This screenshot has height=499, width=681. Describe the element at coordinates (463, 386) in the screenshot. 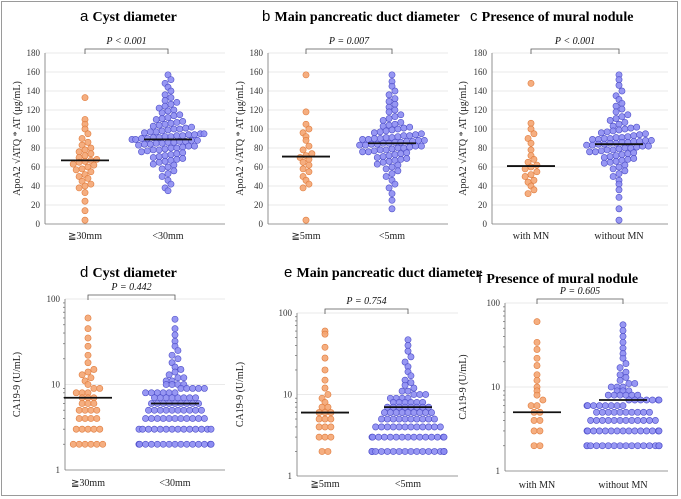

I see `y-axis-label: CA19-9 (U/mL)` at that location.